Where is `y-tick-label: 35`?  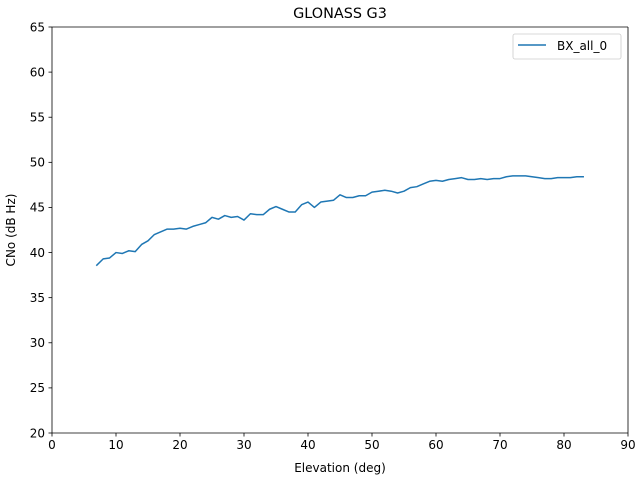 y-tick-label: 35 is located at coordinates (37, 298).